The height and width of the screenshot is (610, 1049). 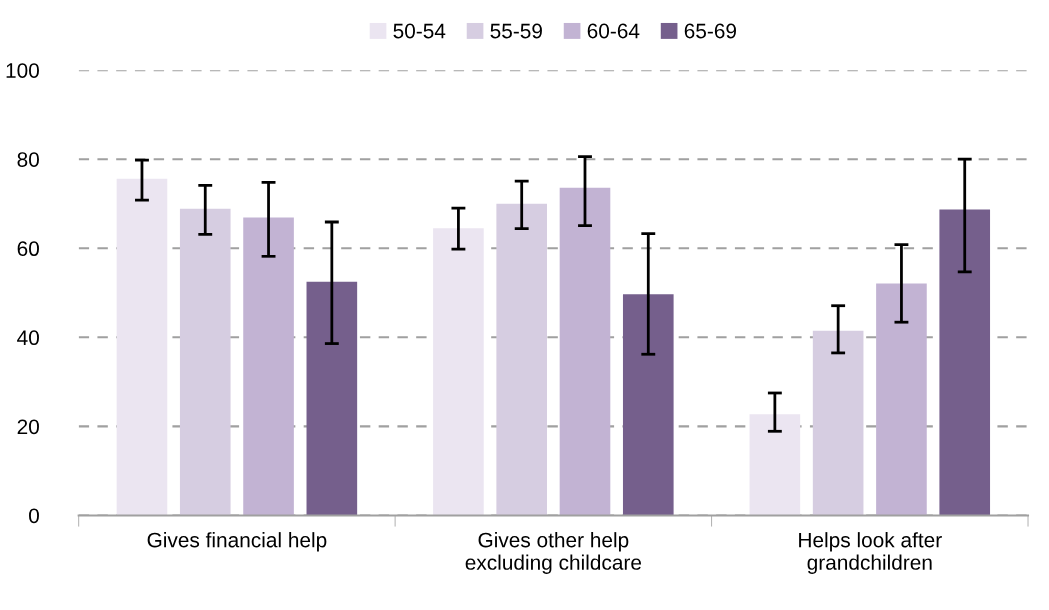 What do you see at coordinates (28, 159) in the screenshot?
I see `y-tick-label: 80` at bounding box center [28, 159].